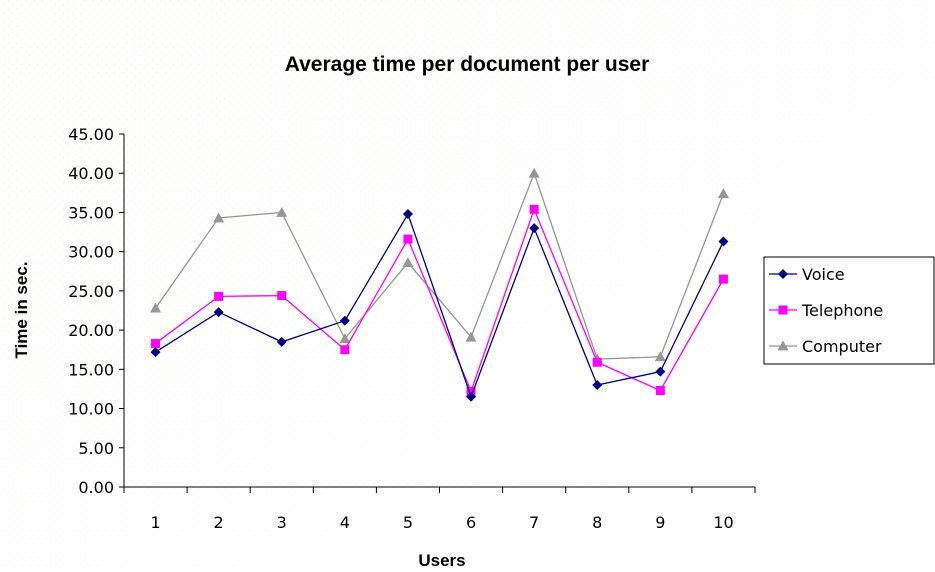  What do you see at coordinates (96, 448) in the screenshot?
I see `y-tick-label: 5.00` at bounding box center [96, 448].